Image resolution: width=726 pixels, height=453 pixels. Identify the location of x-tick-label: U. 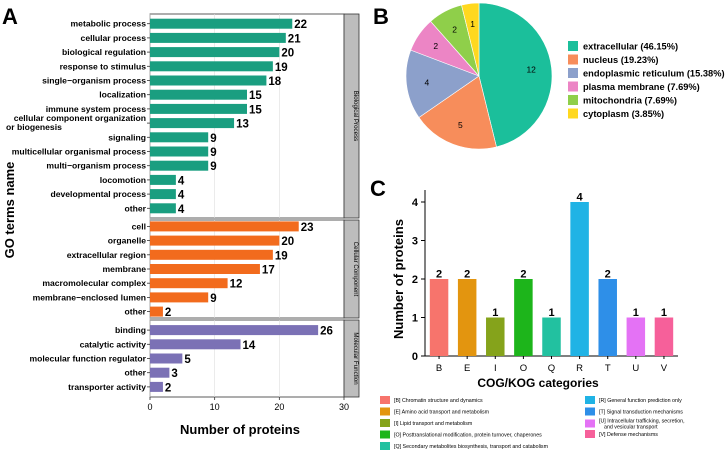
(635, 368).